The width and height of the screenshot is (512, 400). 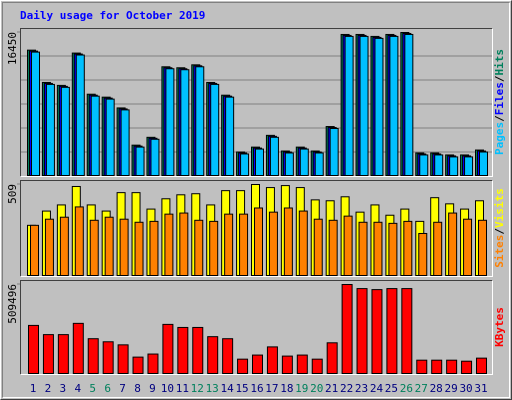 What do you see at coordinates (197, 388) in the screenshot?
I see `x-tick-label: 12` at bounding box center [197, 388].